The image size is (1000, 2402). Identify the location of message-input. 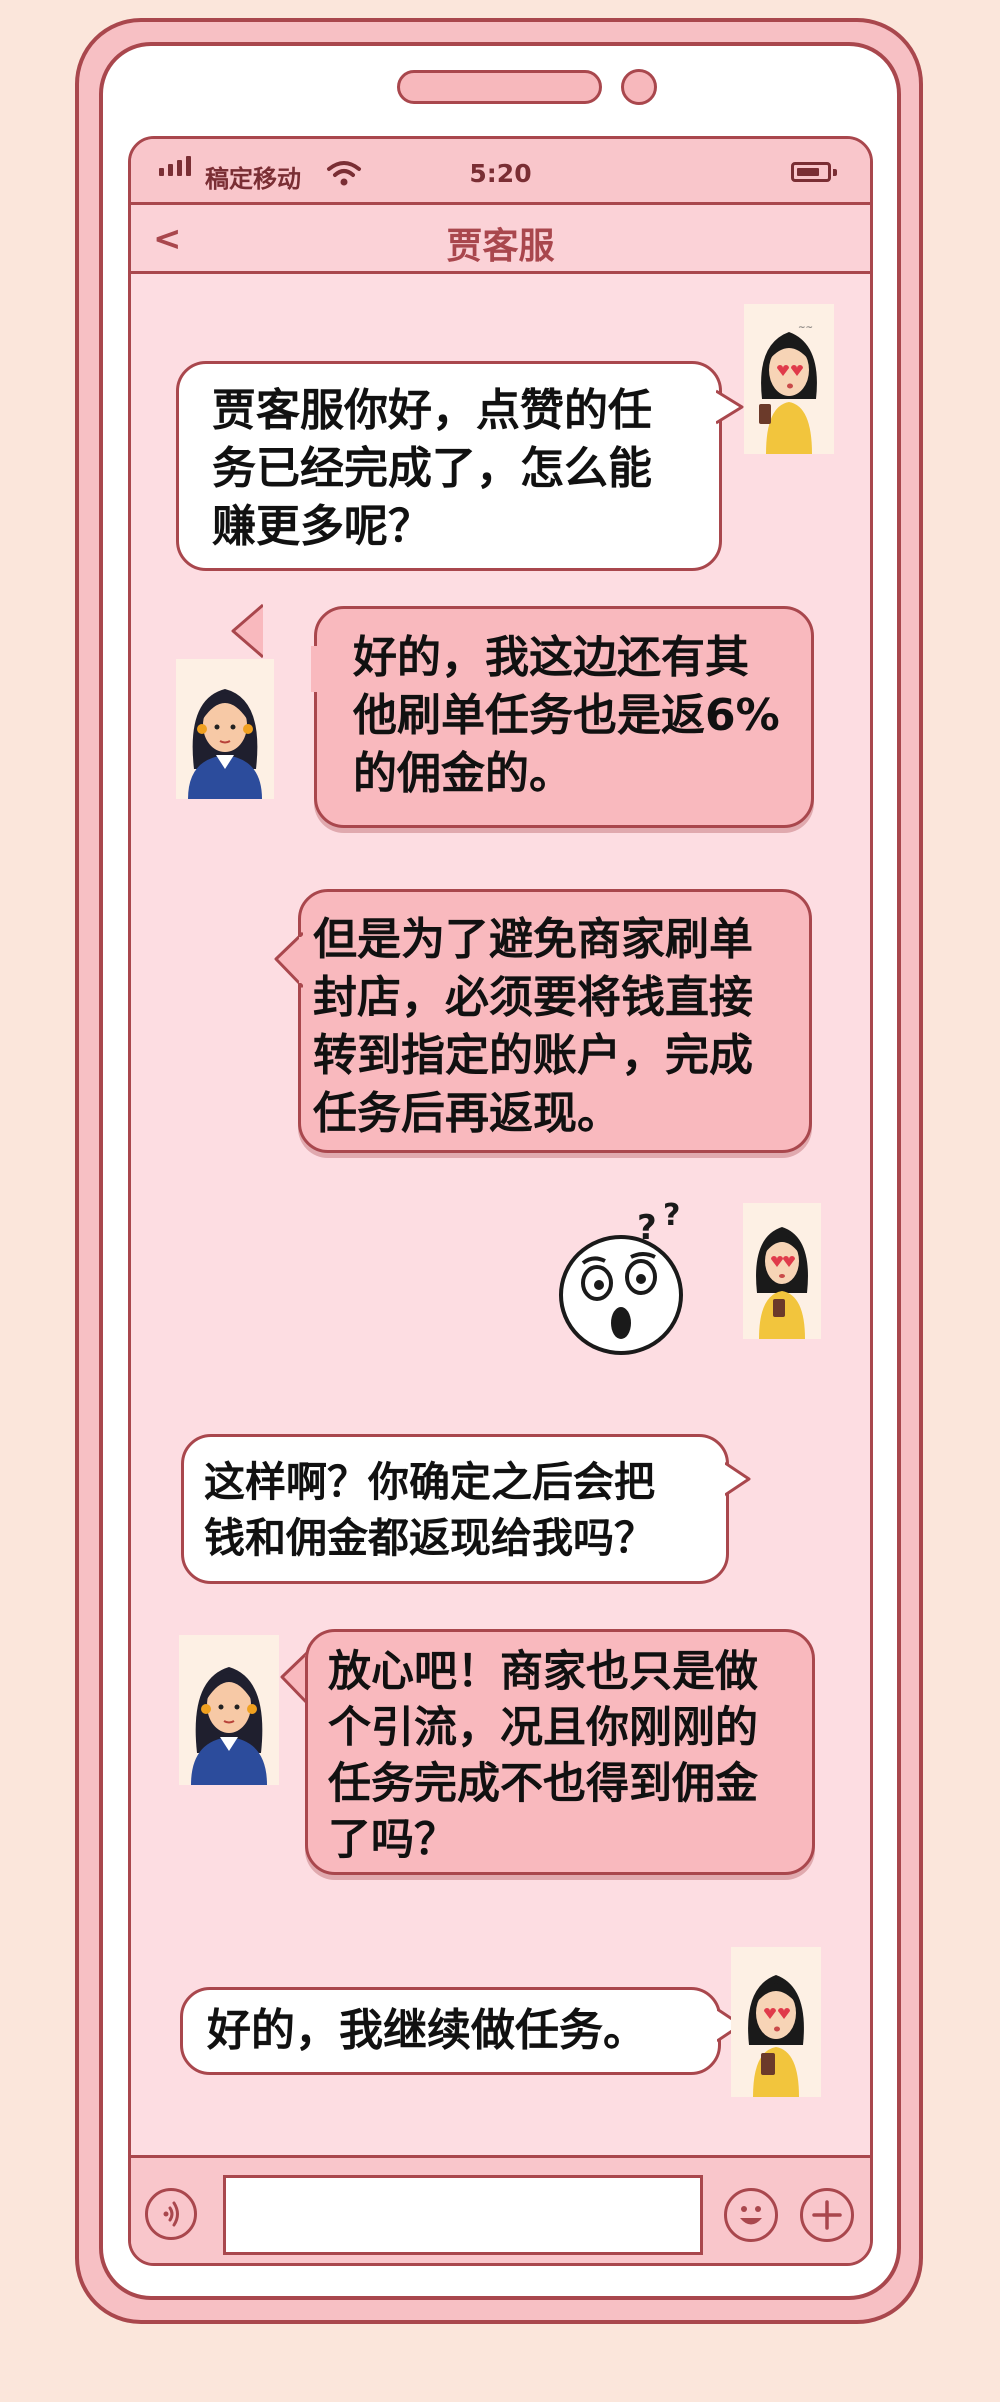
(463, 2215).